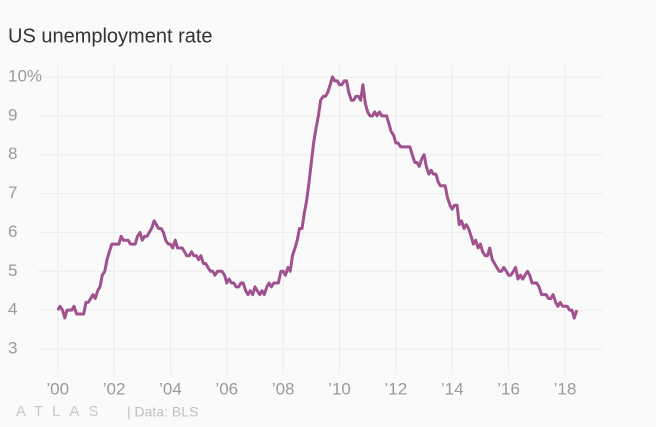  What do you see at coordinates (57, 388) in the screenshot?
I see `x-tick-label: ’00` at bounding box center [57, 388].